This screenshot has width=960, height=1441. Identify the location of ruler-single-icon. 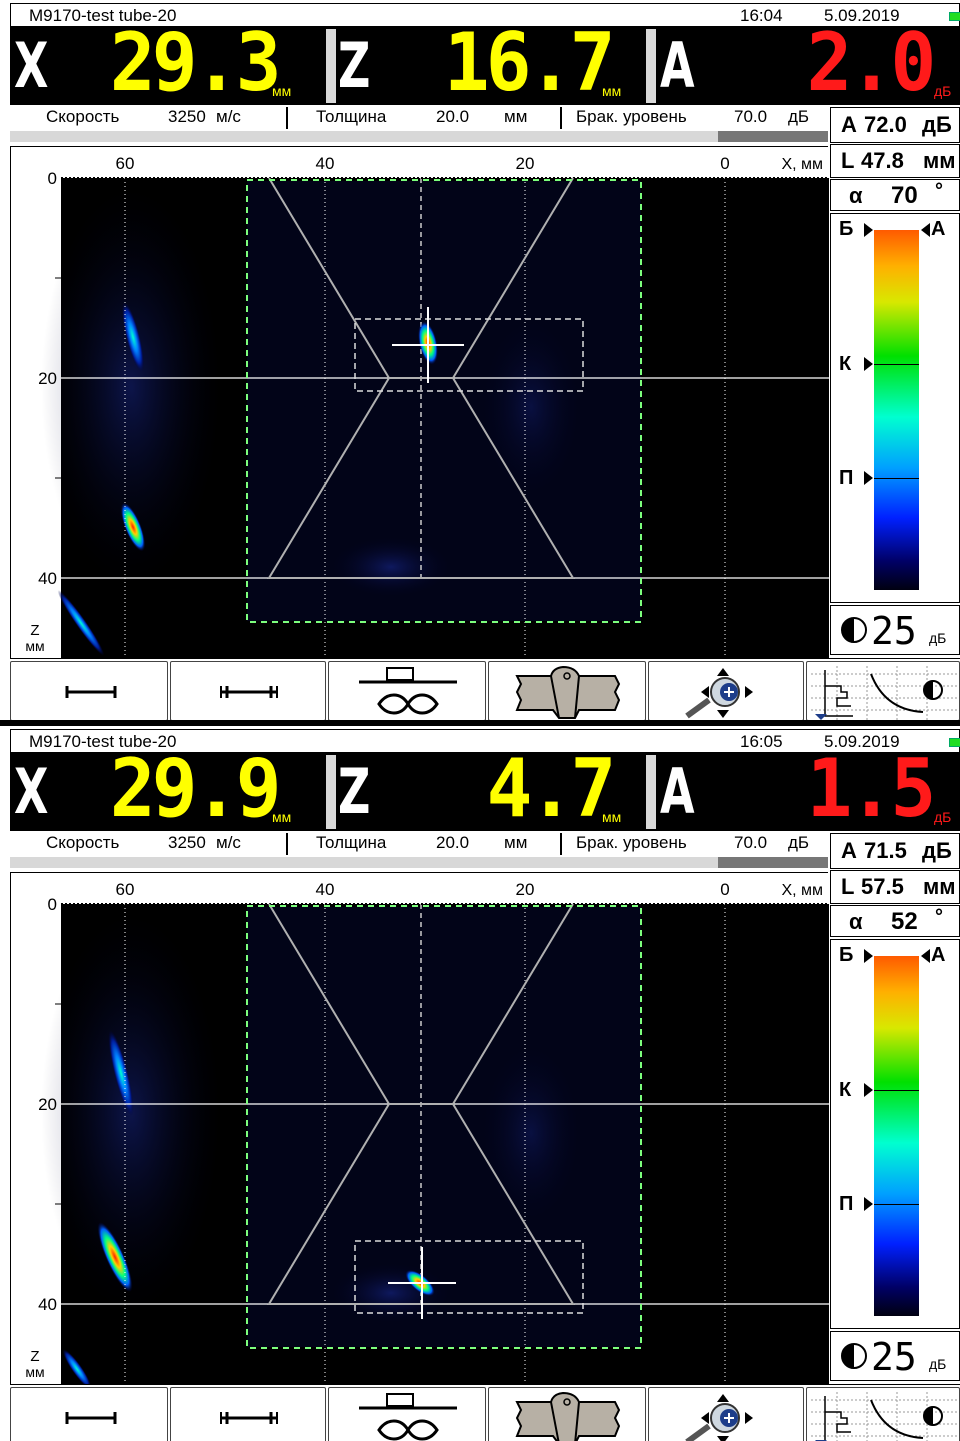
(91, 692).